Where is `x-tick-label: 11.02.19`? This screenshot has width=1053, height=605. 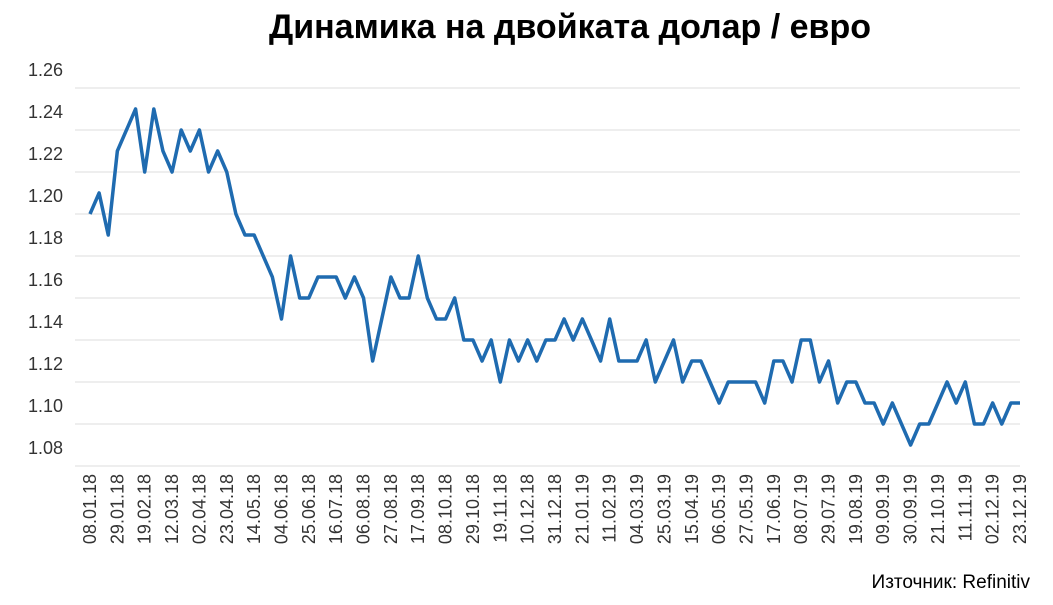
x-tick-label: 11.02.19 is located at coordinates (610, 508).